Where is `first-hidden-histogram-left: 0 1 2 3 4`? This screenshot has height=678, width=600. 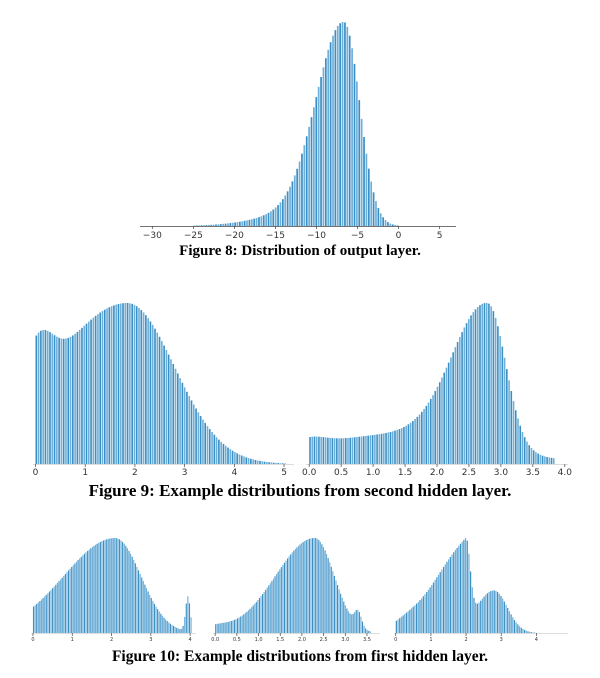 first-hidden-histogram-left: 0 1 2 3 4 is located at coordinates (113, 590).